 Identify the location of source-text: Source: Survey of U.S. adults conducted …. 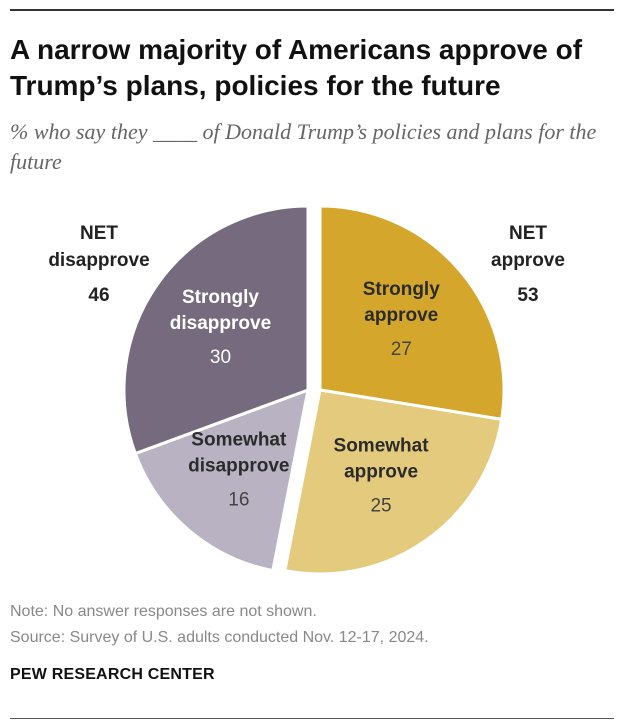
(219, 637).